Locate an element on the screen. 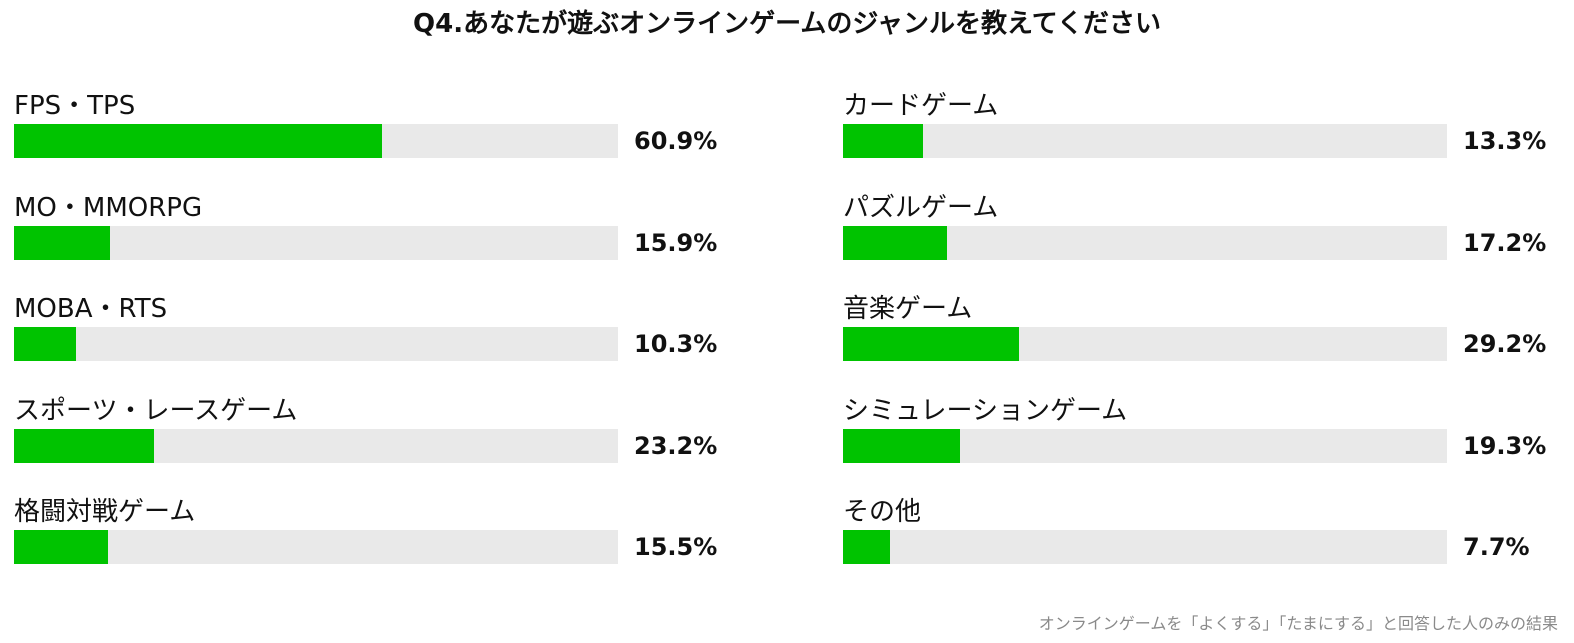 The image size is (1574, 643). bar-row: MO・MMORPG 15.9% is located at coordinates (384, 241).